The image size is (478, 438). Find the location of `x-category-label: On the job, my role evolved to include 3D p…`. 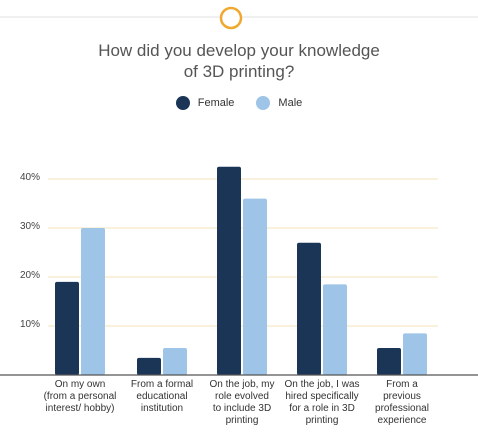

x-category-label: On the job, my role evolved to include 3D p… is located at coordinates (242, 402).